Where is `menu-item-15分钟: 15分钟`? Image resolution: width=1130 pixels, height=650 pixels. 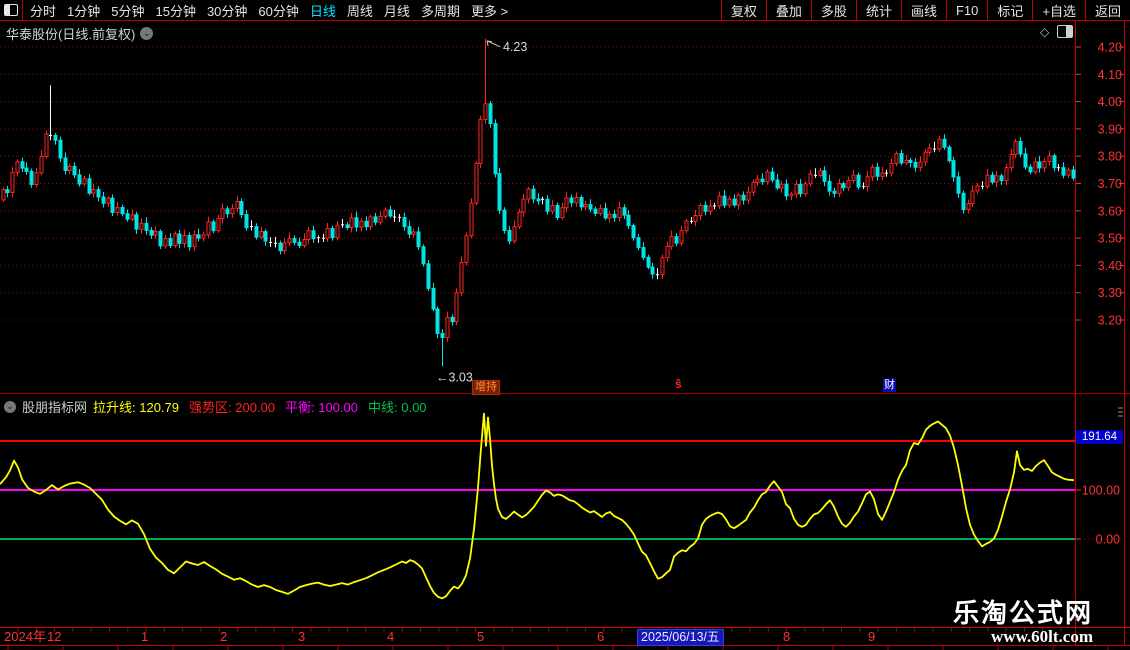
menu-item-15分钟: 15分钟 is located at coordinates (175, 11).